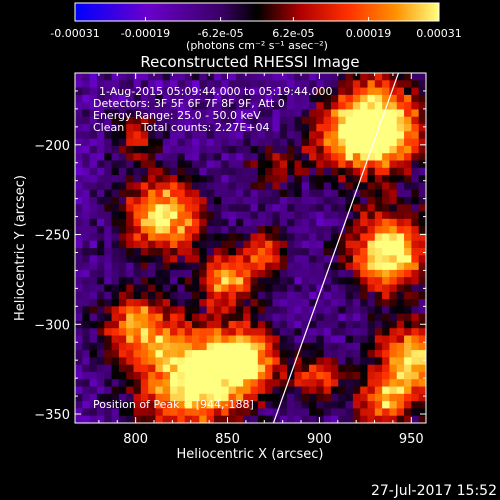 The image size is (500, 500). I want to click on annotation-energy: Energy Range: 25.0 - 50.0 keV, so click(177, 115).